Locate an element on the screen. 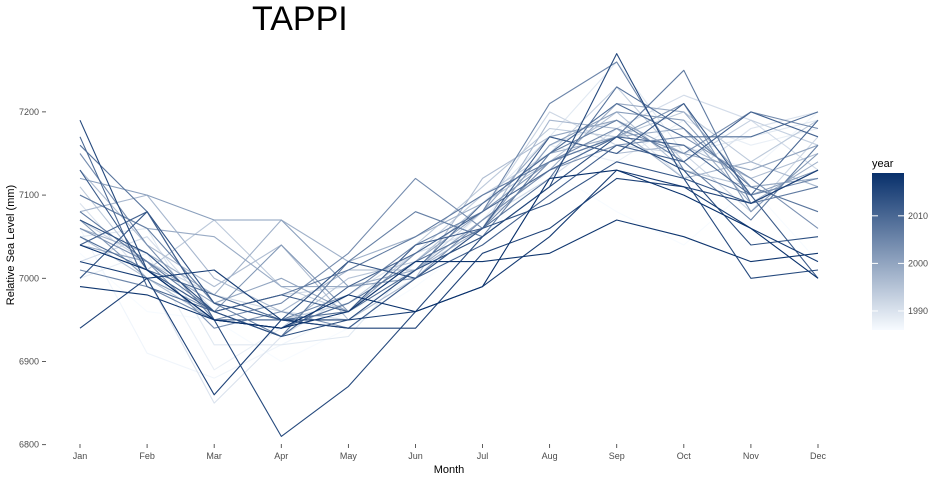  x-tick-label: Jun is located at coordinates (415, 456).